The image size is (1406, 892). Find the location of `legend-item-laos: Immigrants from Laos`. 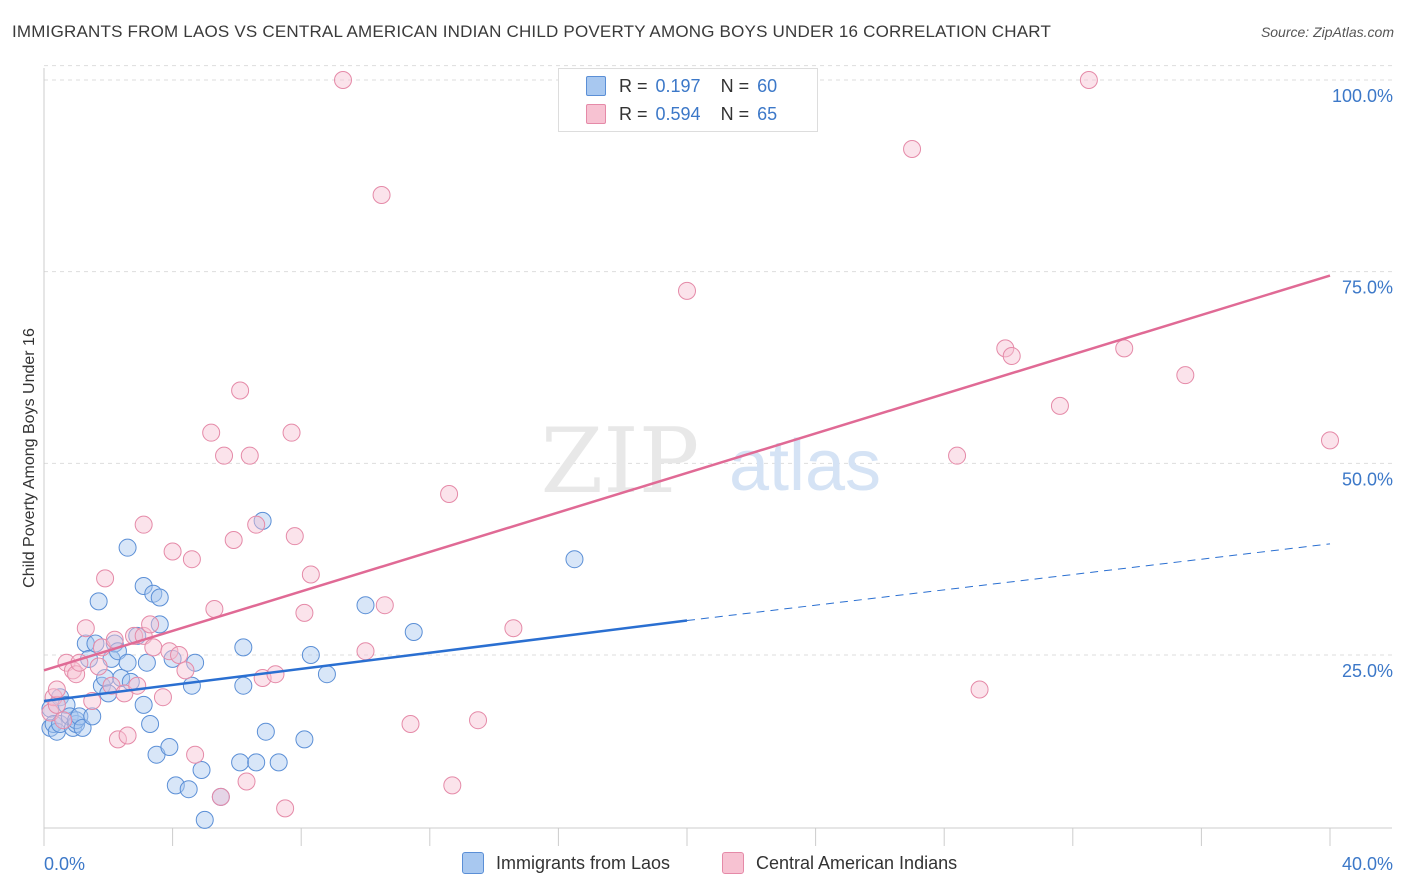

legend-item-laos: Immigrants from Laos is located at coordinates (566, 863).